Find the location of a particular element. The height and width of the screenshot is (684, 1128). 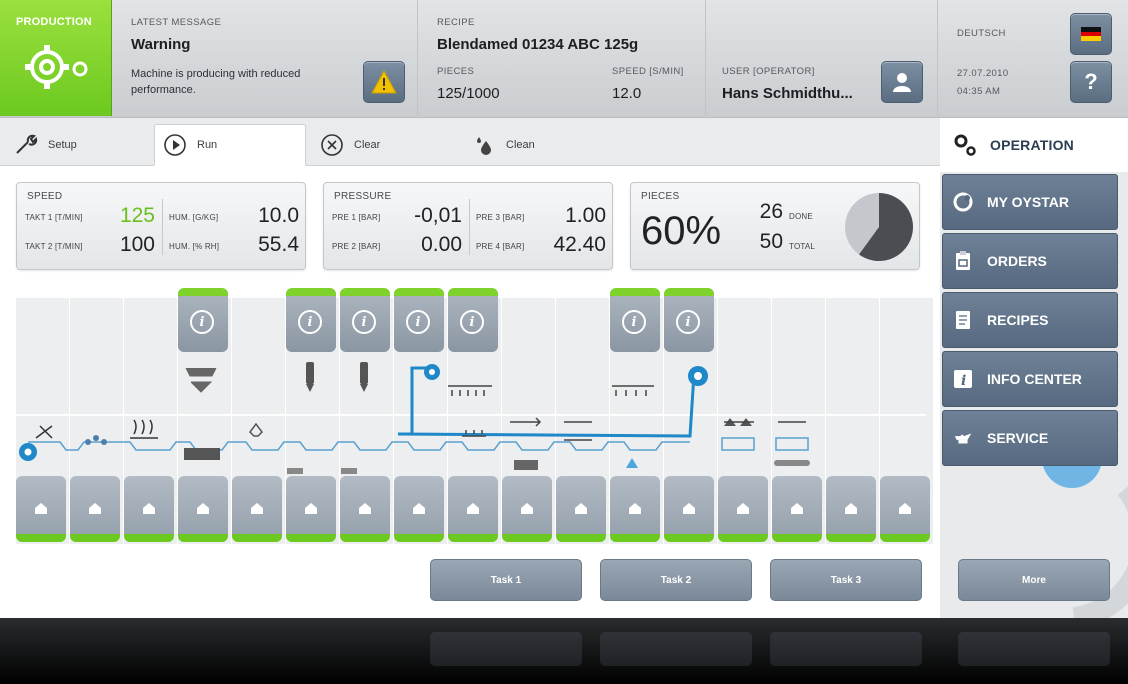

takt2-label: TAKT 2 [T/MIN] is located at coordinates (54, 246).